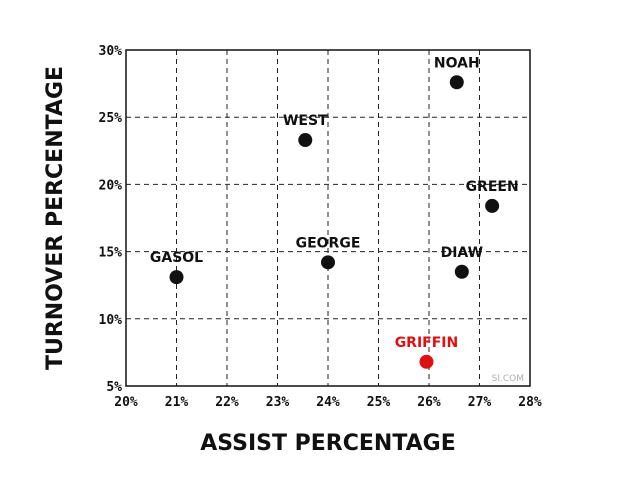 The image size is (630, 503). What do you see at coordinates (379, 402) in the screenshot?
I see `x-tick-label: 25%` at bounding box center [379, 402].